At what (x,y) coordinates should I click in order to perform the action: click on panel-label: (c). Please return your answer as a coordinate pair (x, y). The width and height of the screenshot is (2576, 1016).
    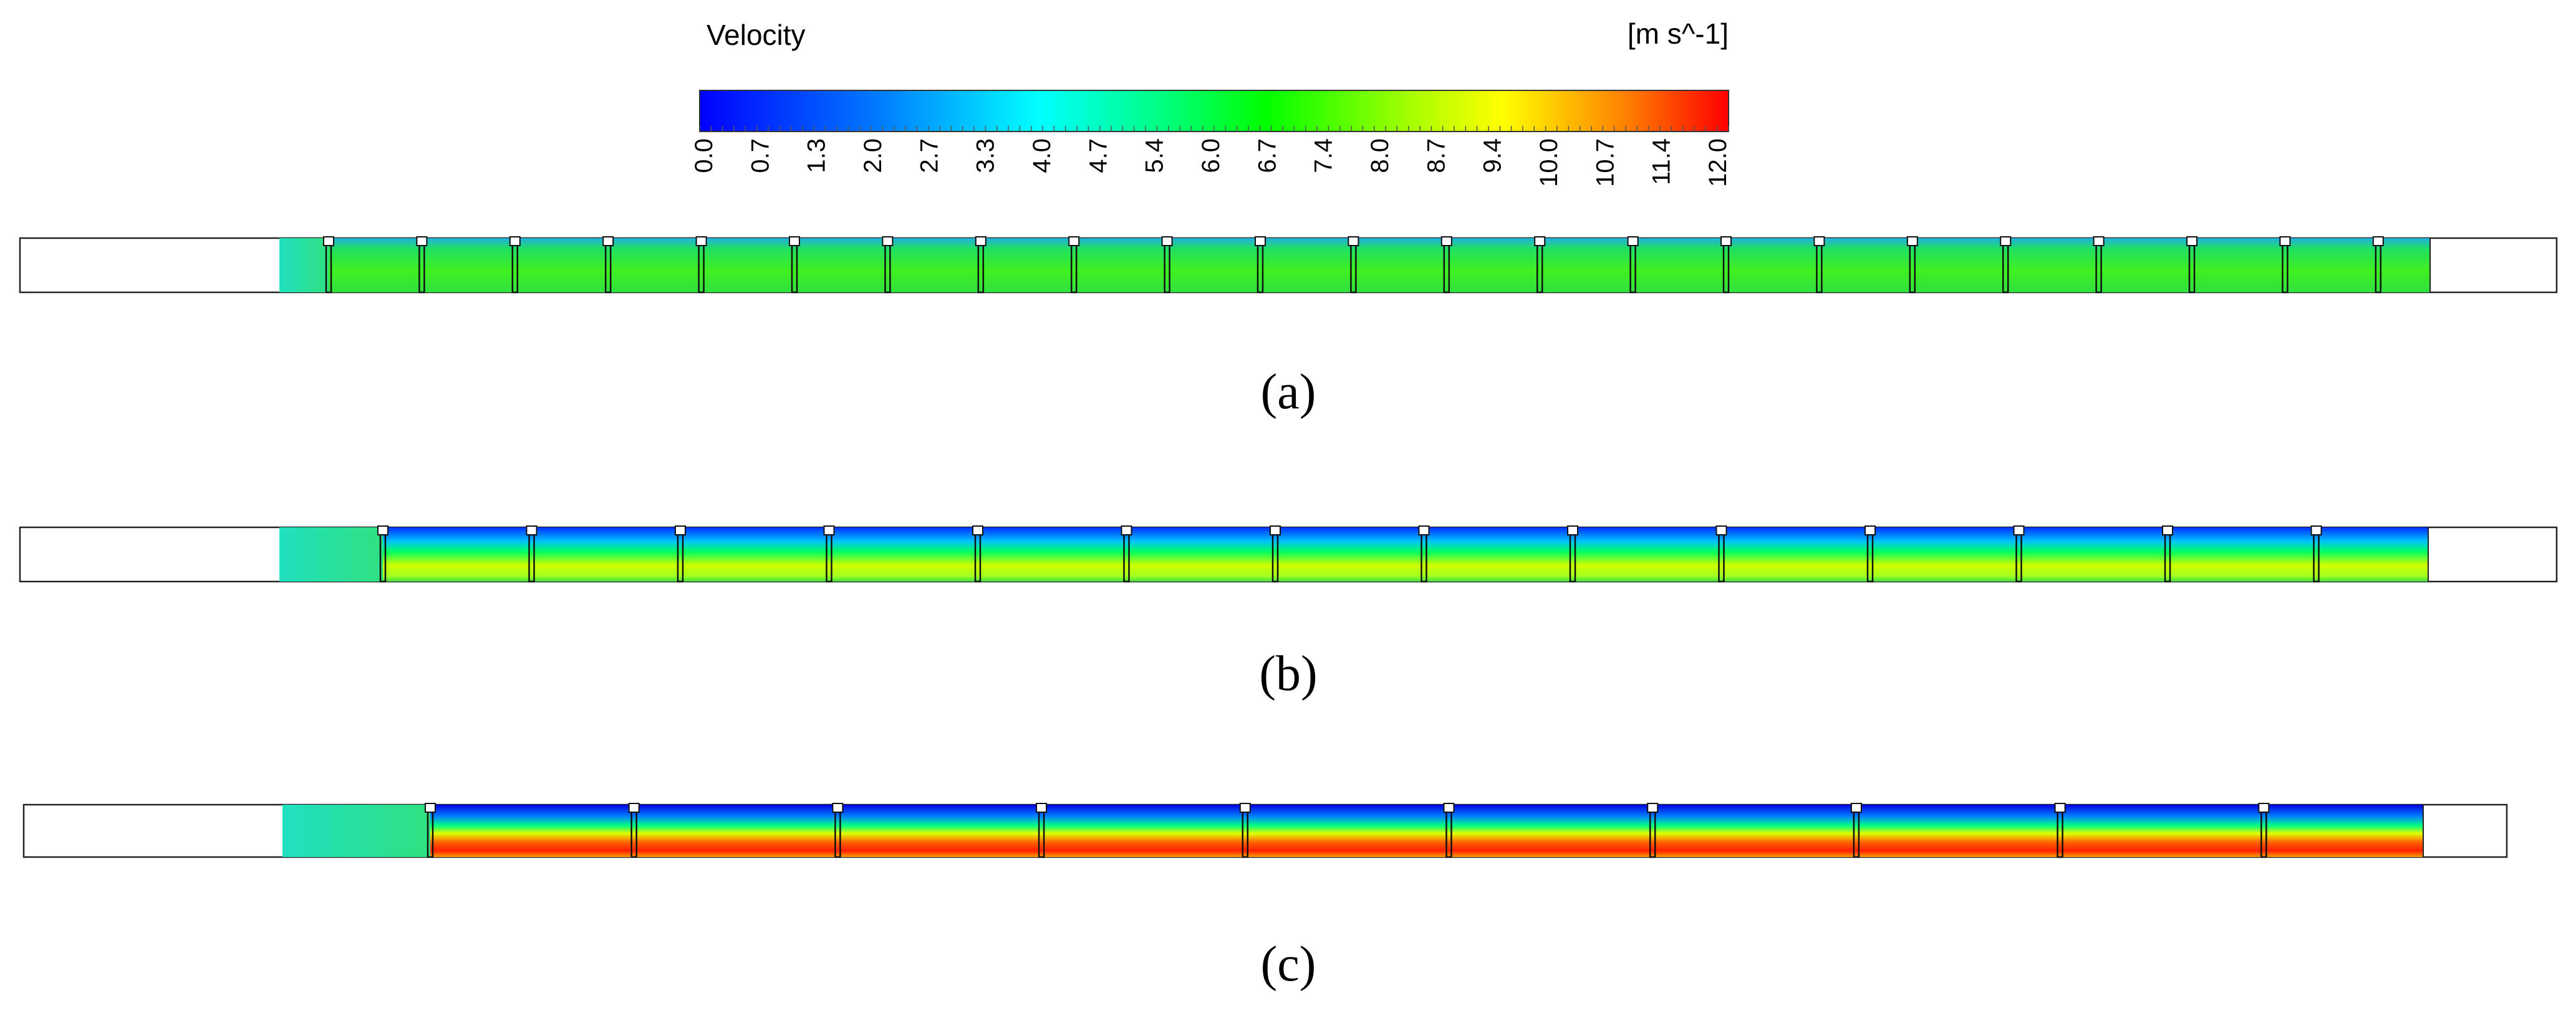
    Looking at the image, I should click on (1288, 964).